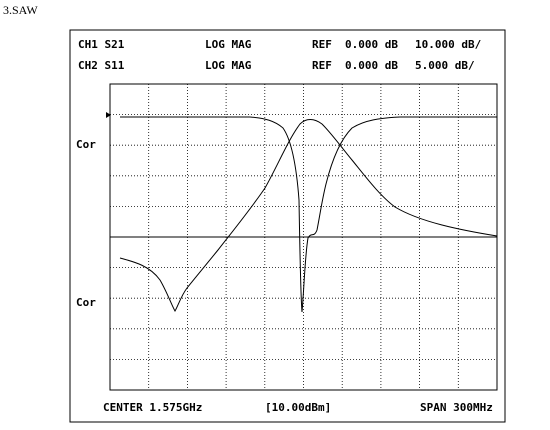  Describe the element at coordinates (456, 407) in the screenshot. I see `span: SPAN 300MHz` at that location.